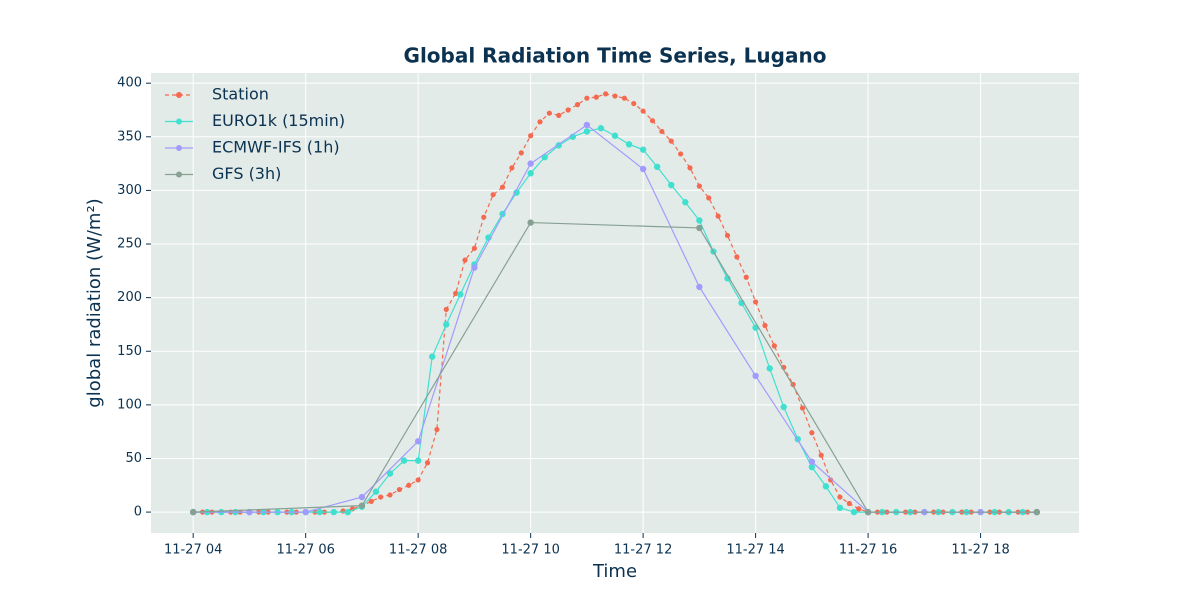  What do you see at coordinates (278, 120) in the screenshot?
I see `legend-label: EURO1k (15min)` at bounding box center [278, 120].